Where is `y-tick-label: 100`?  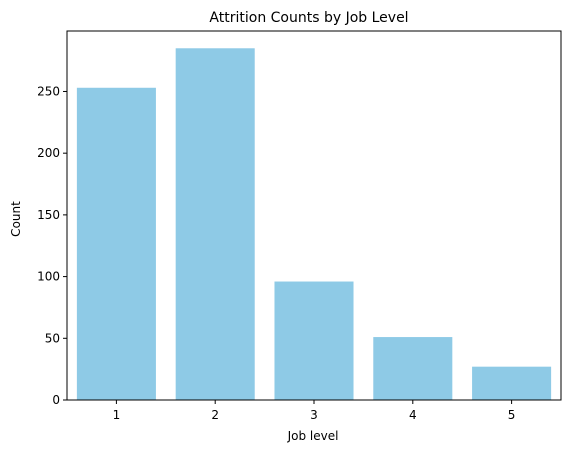
y-tick-label: 100 is located at coordinates (48, 277).